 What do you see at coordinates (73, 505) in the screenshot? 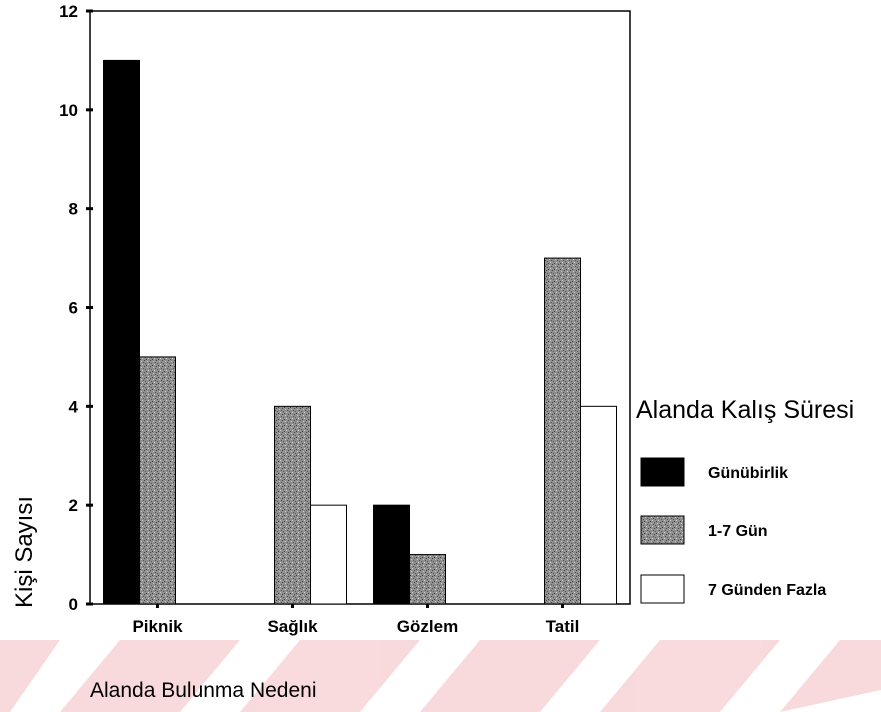
I see `y-tick-label: 2` at bounding box center [73, 505].